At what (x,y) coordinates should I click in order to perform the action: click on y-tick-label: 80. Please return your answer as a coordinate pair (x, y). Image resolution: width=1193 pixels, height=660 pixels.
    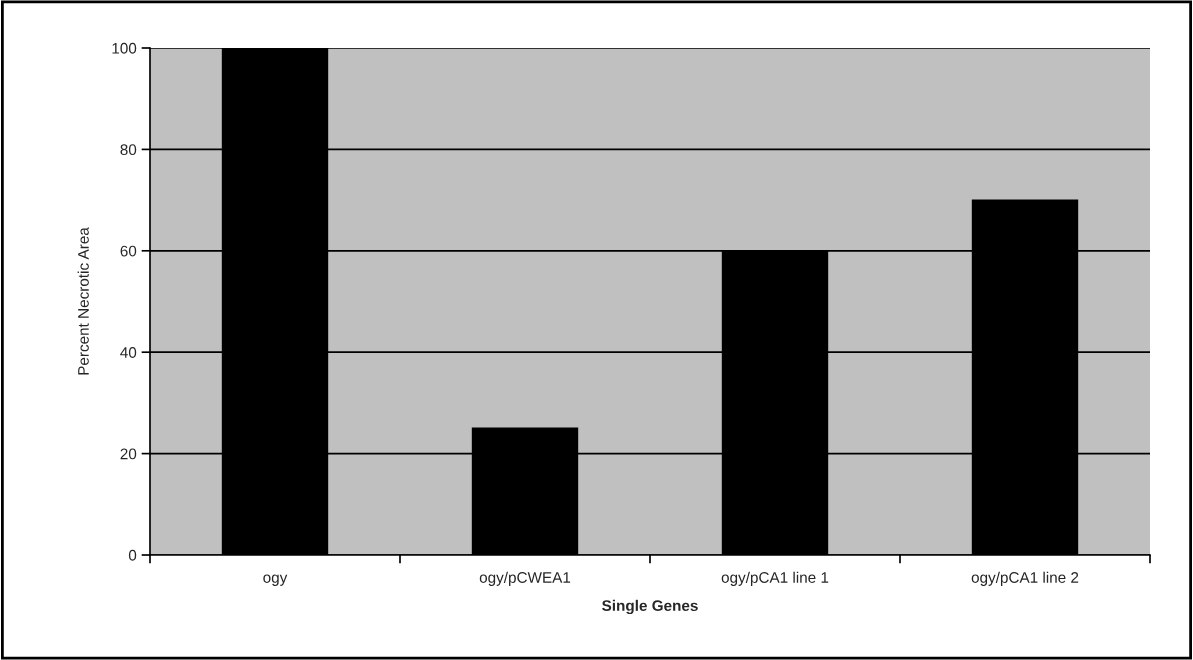
    Looking at the image, I should click on (128, 150).